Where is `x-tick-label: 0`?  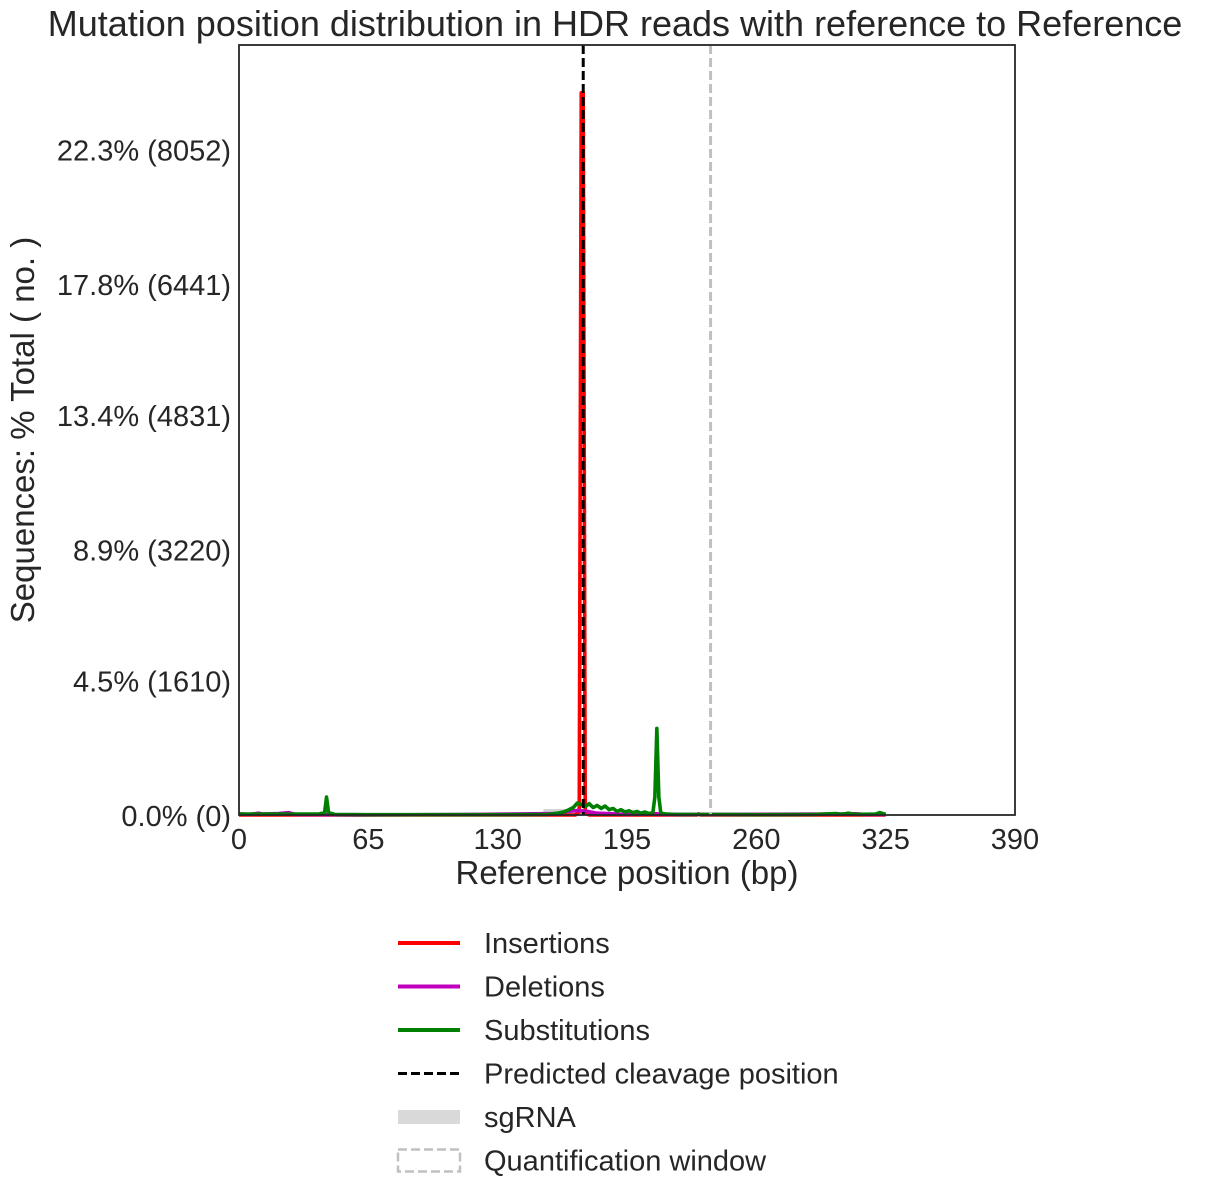
x-tick-label: 0 is located at coordinates (239, 840).